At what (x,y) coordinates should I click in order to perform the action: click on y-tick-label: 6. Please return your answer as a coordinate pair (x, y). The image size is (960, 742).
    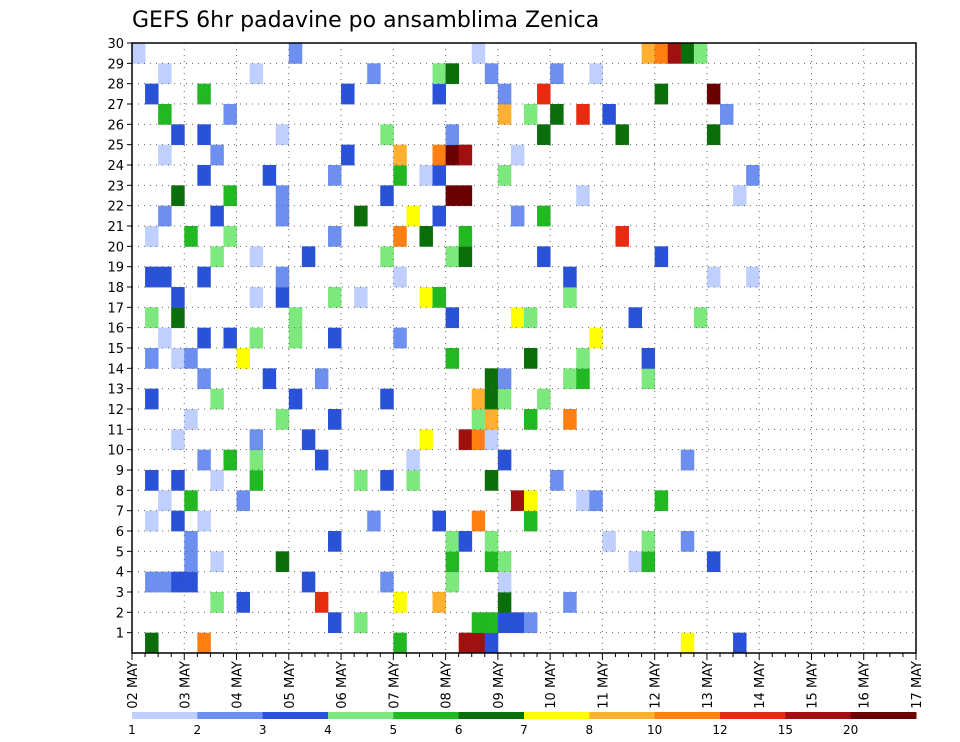
    Looking at the image, I should click on (120, 532).